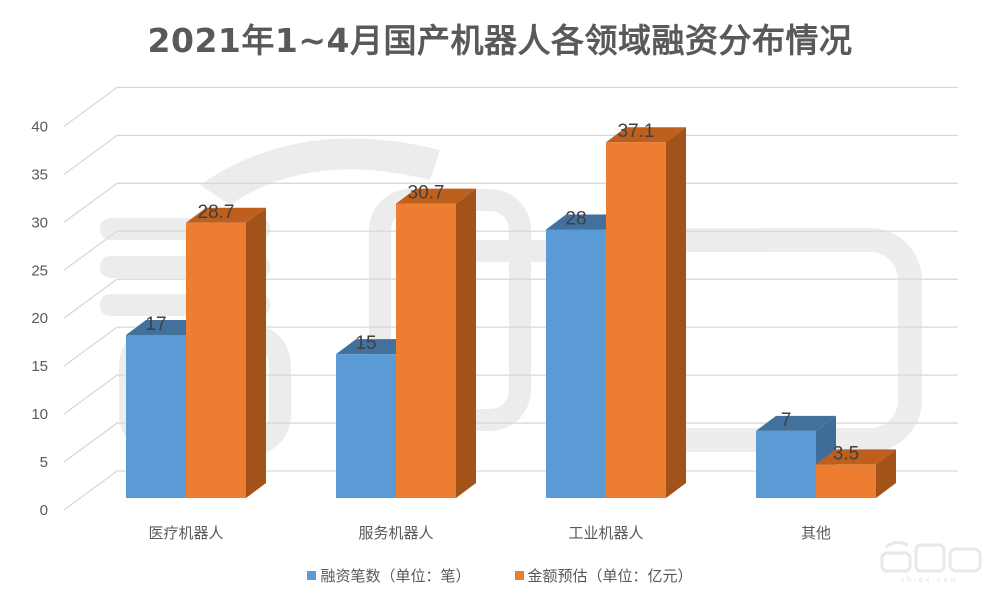  I want to click on y-tick-label: 25, so click(39, 270).